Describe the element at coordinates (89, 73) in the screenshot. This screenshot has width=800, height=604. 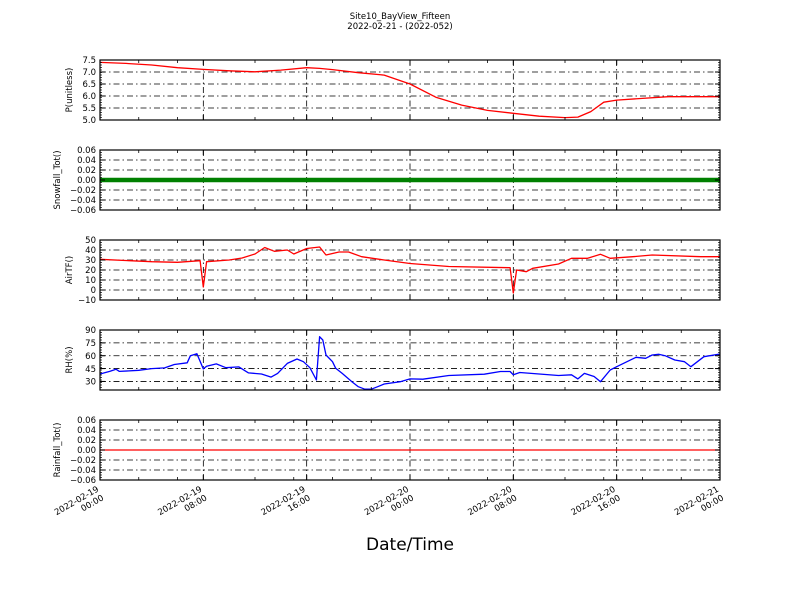
I see `y-tick-label: 7.0` at that location.